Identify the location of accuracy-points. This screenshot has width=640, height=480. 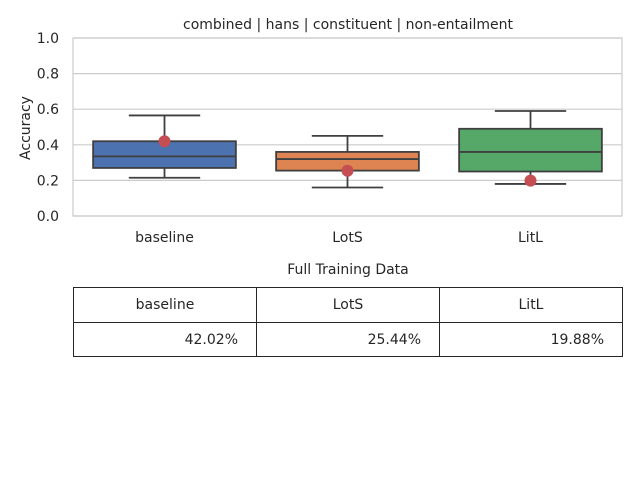
(347, 161).